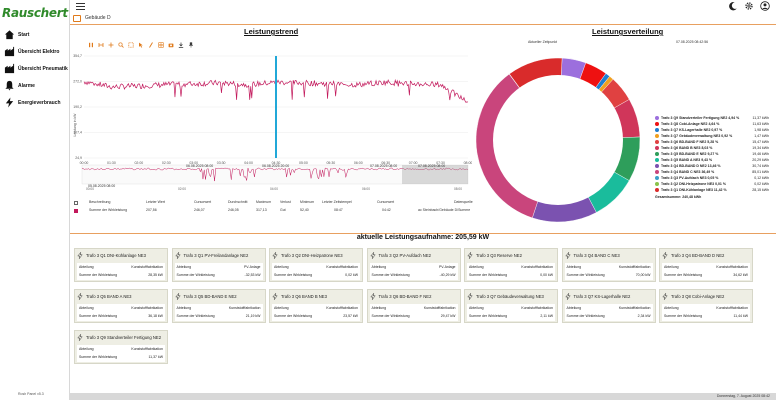 The image size is (776, 400). I want to click on zoom-in-icon, so click(121, 45).